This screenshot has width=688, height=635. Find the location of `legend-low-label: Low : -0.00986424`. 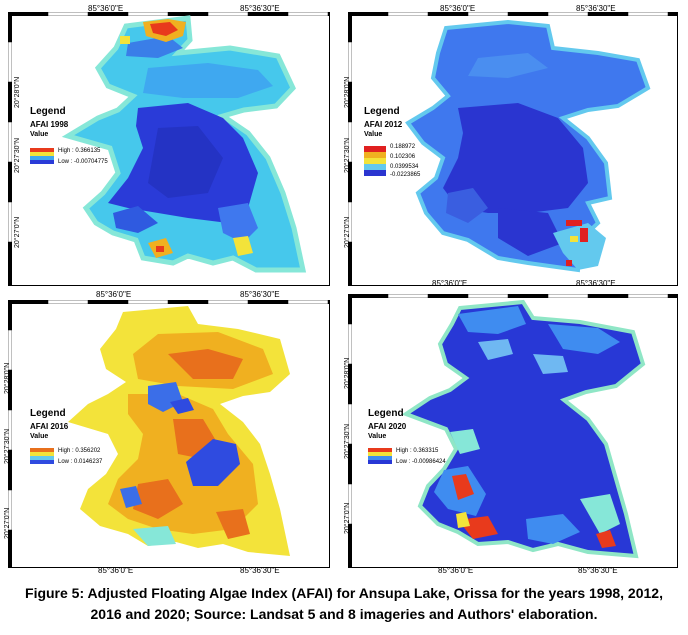

legend-low-label: Low : -0.00986424 is located at coordinates (421, 462).